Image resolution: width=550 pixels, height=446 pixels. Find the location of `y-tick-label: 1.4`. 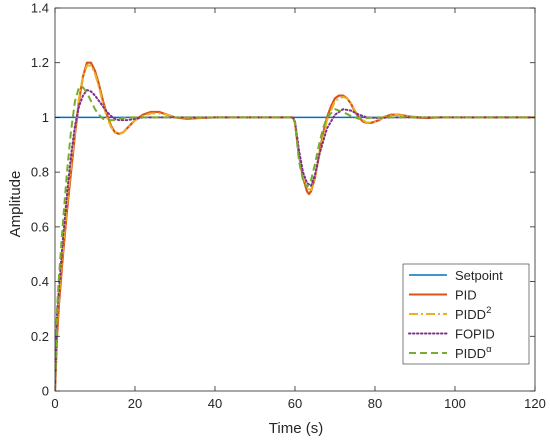

y-tick-label: 1.4 is located at coordinates (40, 8).